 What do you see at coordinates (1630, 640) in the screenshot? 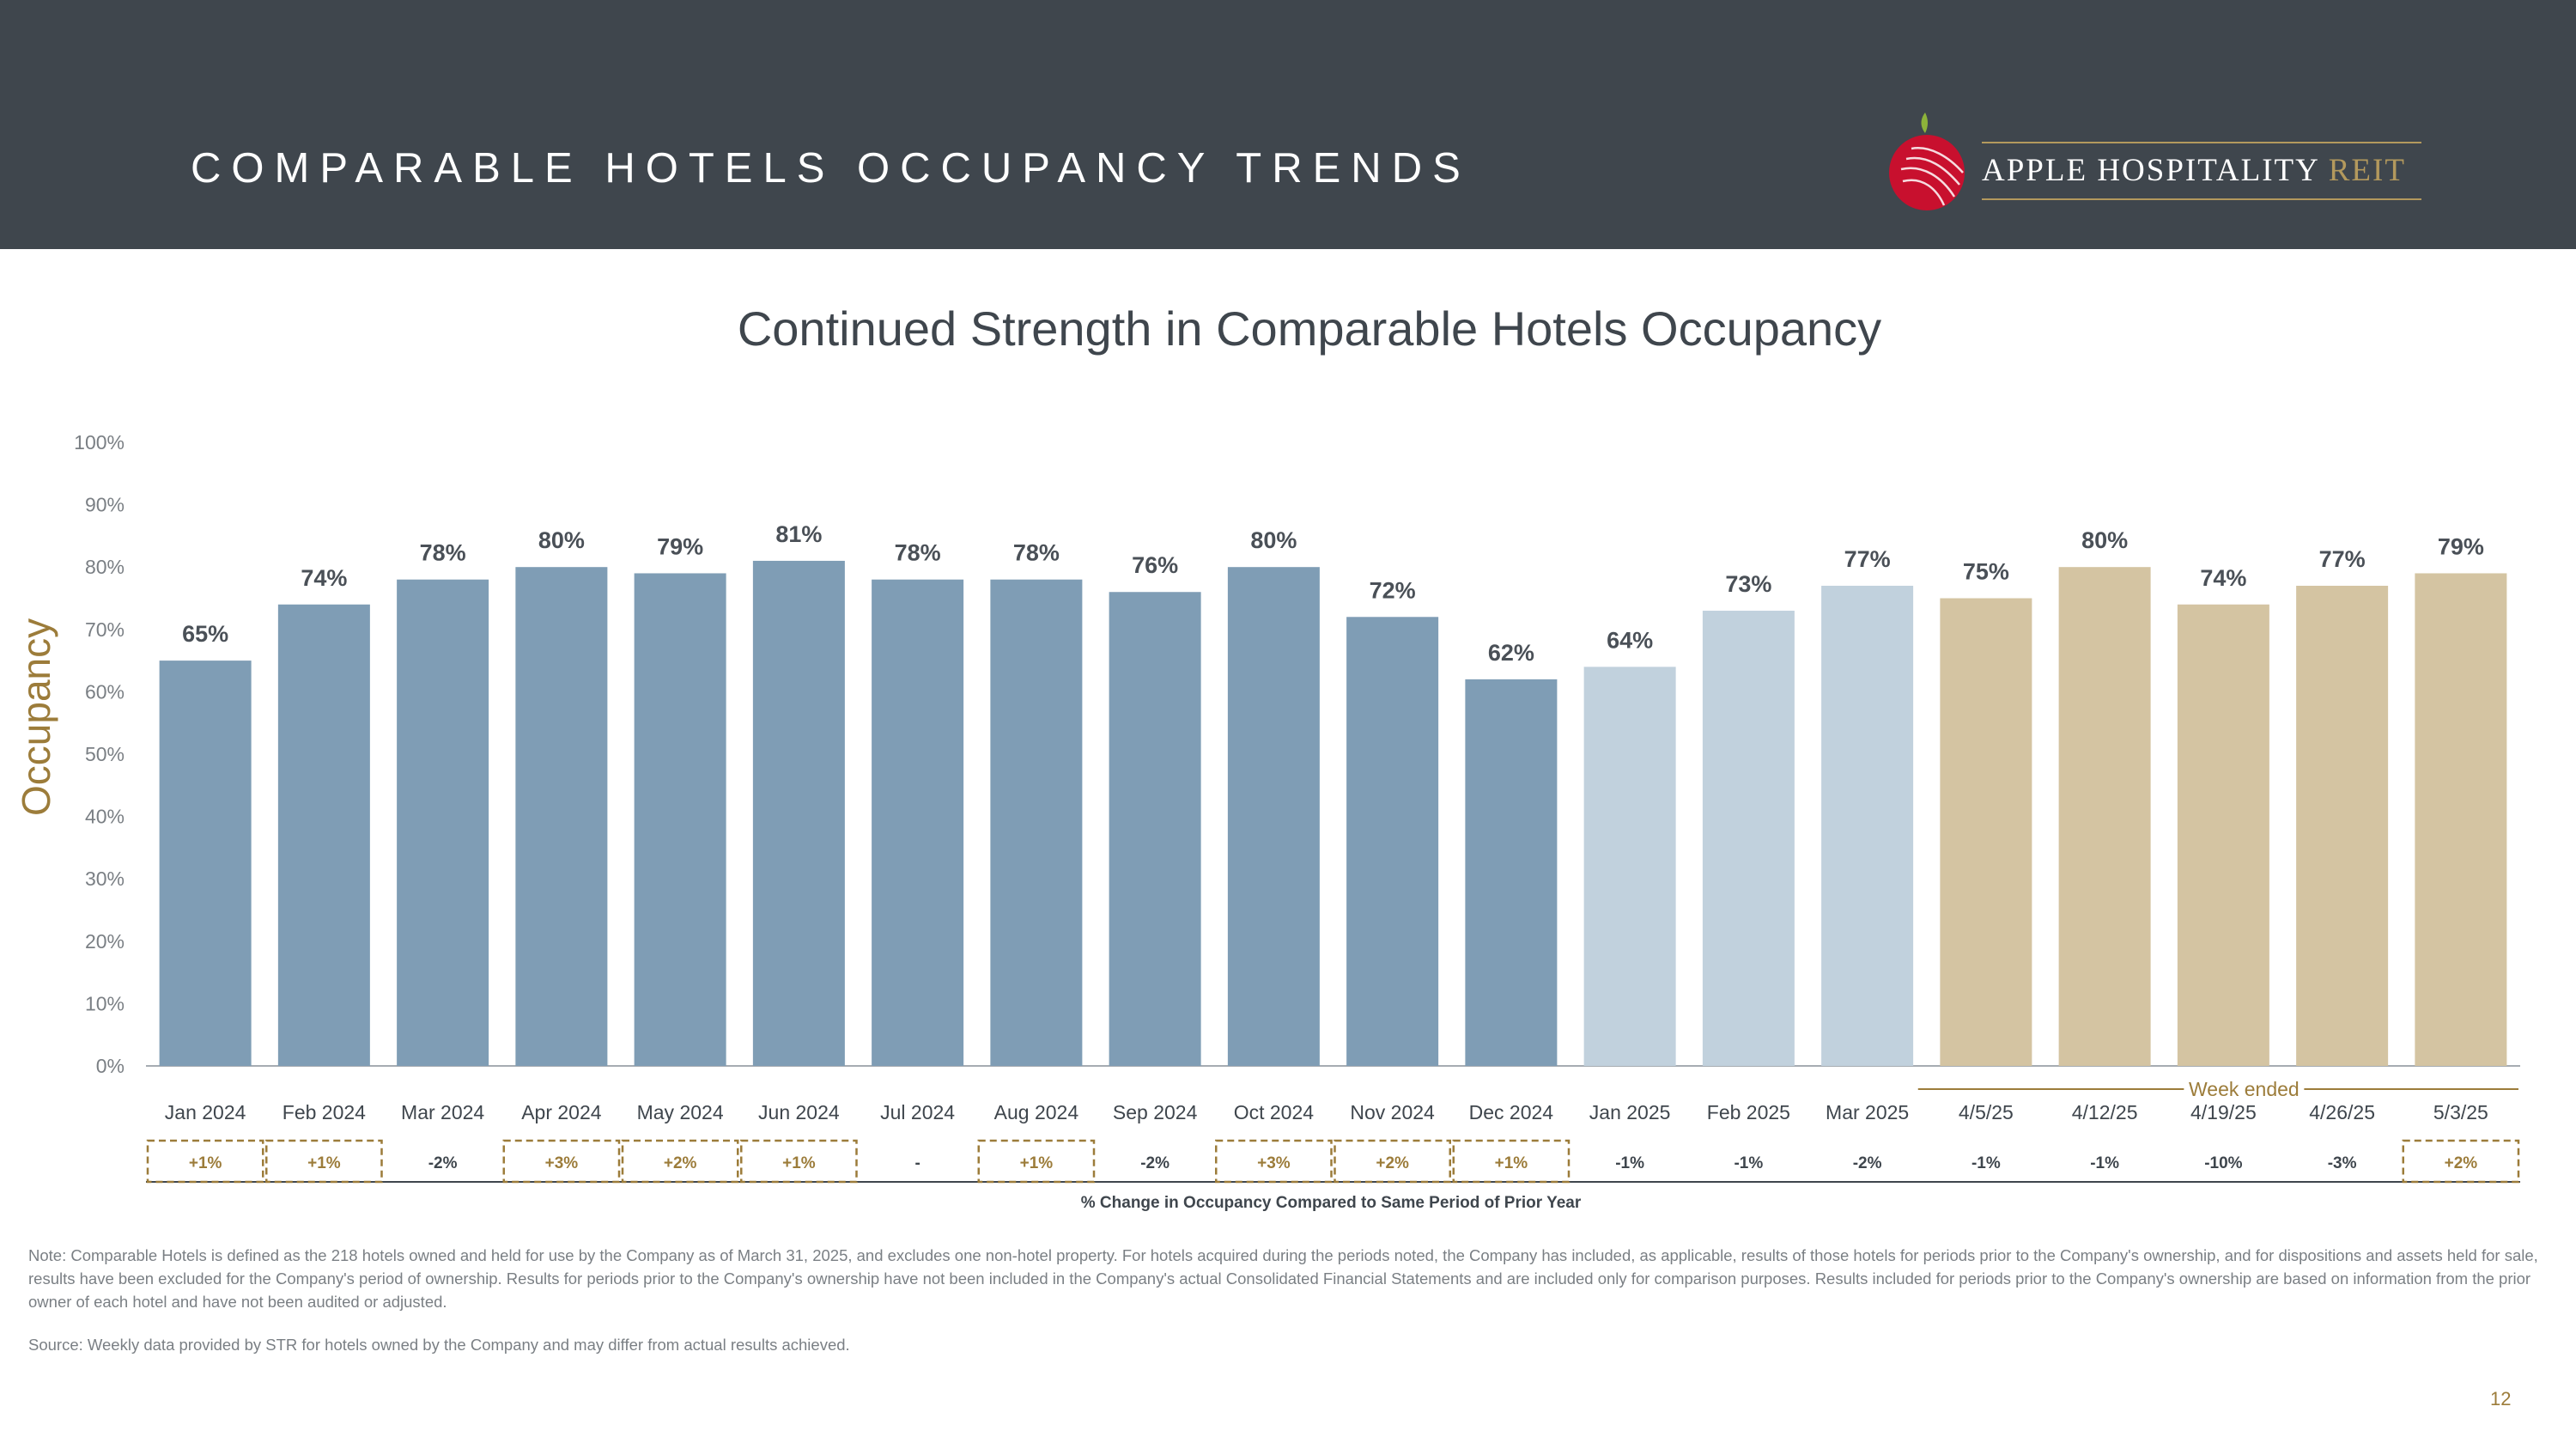
I see `bar-value-label: 64%` at bounding box center [1630, 640].